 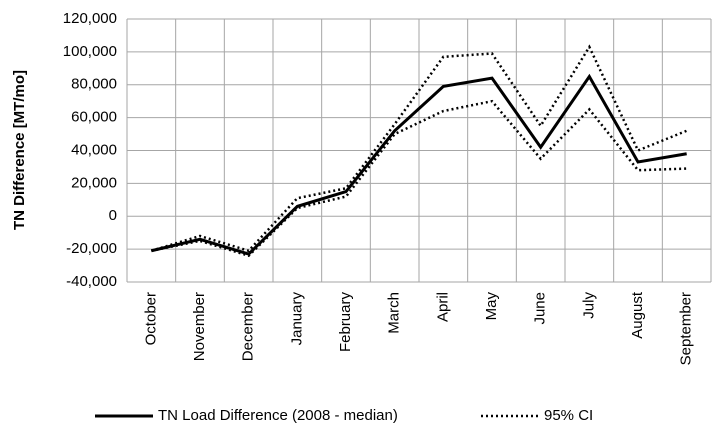 What do you see at coordinates (686, 328) in the screenshot?
I see `x-tick-label: September` at bounding box center [686, 328].